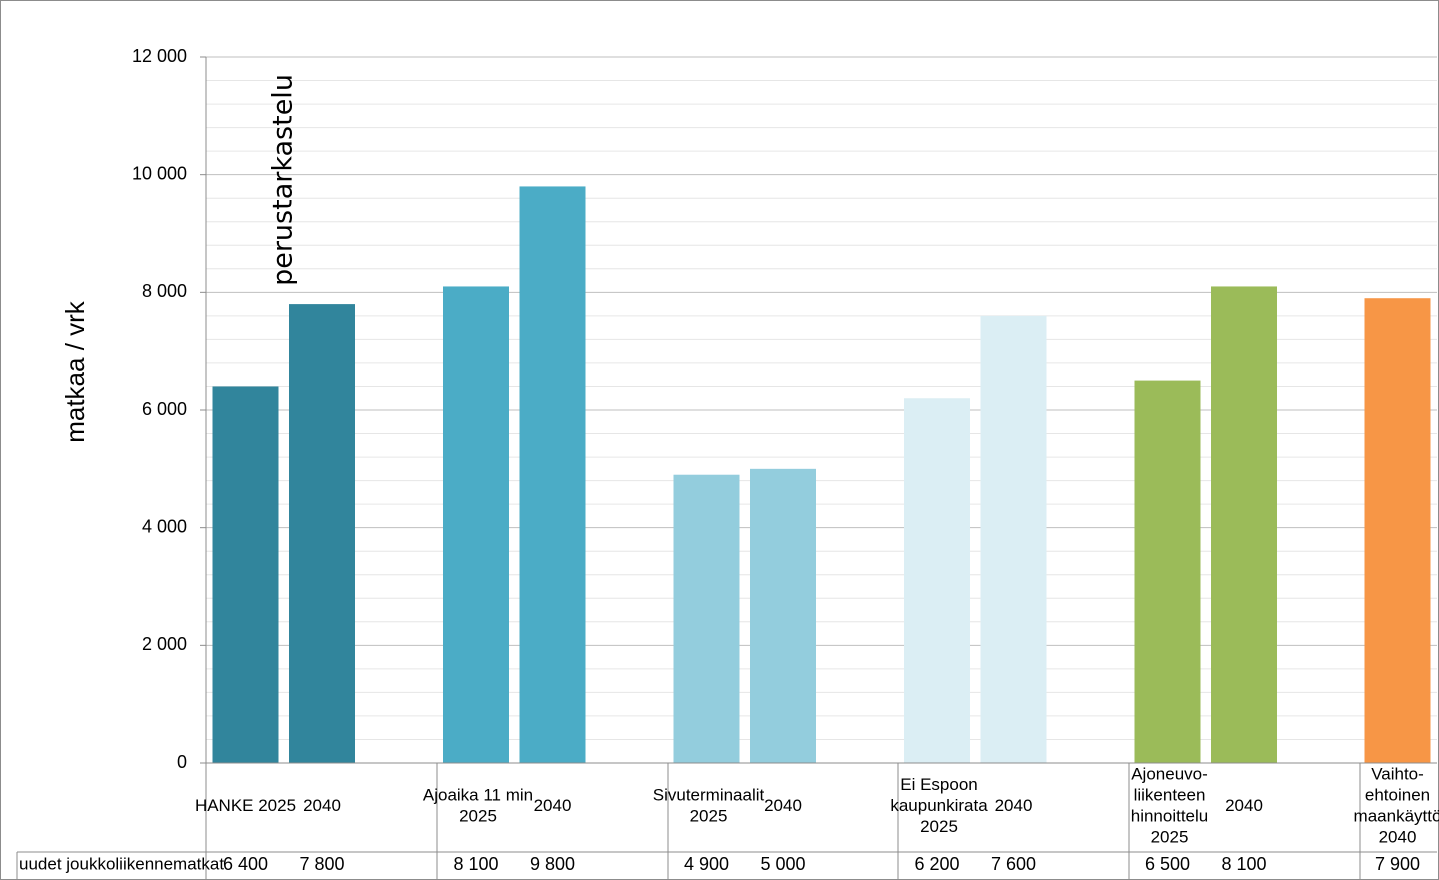  Describe the element at coordinates (1170, 795) in the screenshot. I see `category-label-line: liikenteen` at that location.